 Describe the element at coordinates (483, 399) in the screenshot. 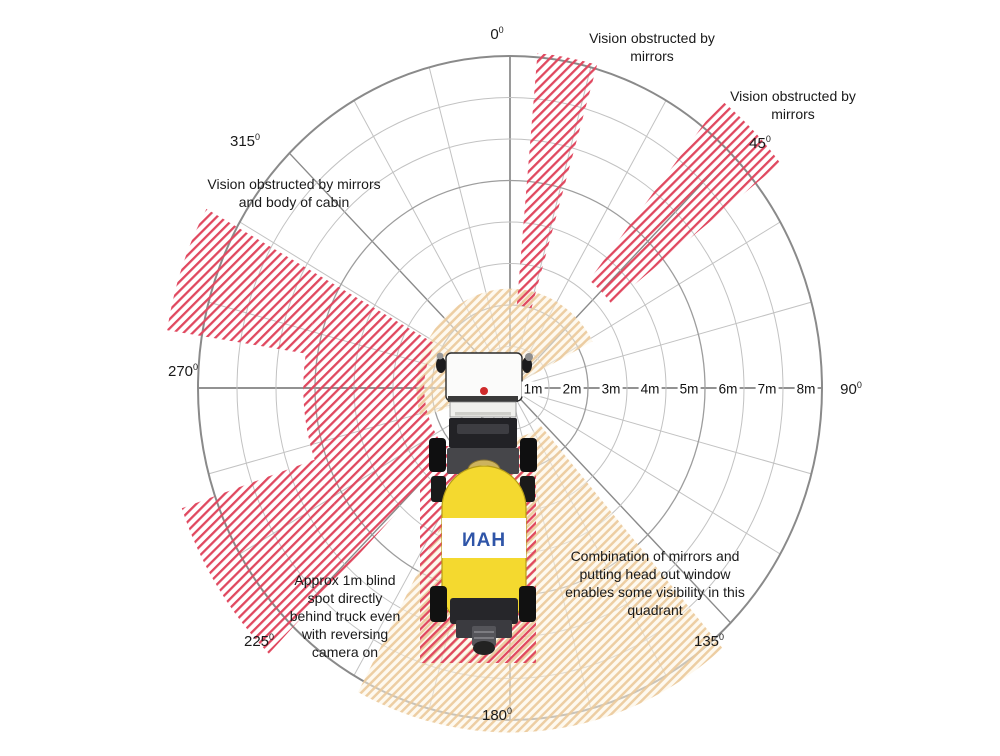

I see `cab-rear-bar` at that location.